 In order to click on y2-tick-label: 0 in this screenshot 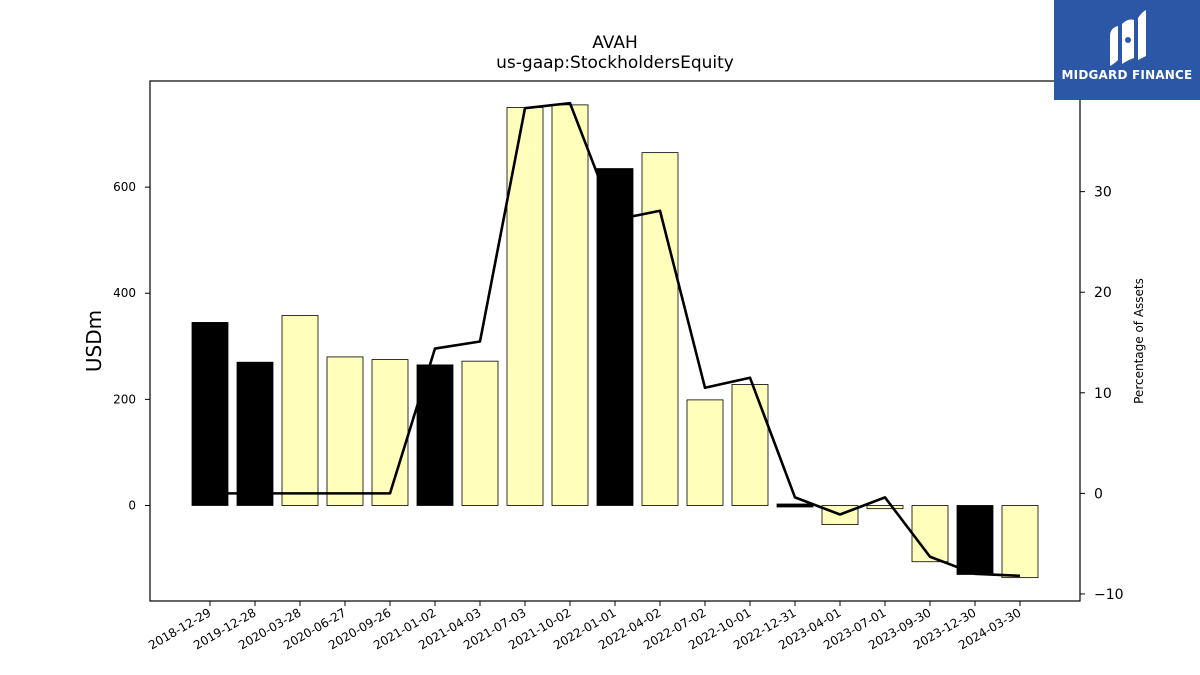, I will do `click(1098, 494)`.